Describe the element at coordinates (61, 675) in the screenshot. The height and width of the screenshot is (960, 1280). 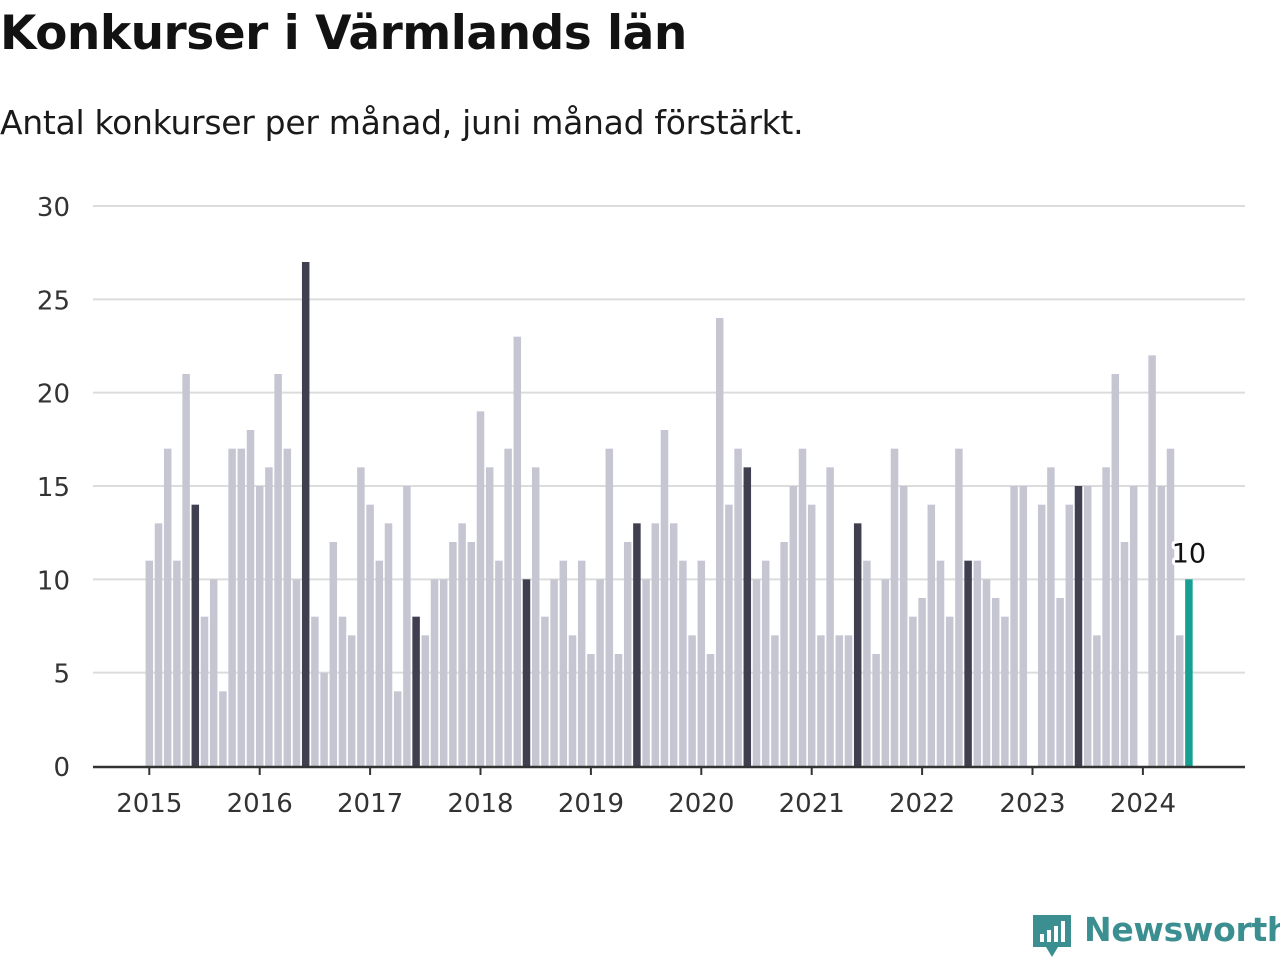
I see `y-tick-label: 5` at that location.